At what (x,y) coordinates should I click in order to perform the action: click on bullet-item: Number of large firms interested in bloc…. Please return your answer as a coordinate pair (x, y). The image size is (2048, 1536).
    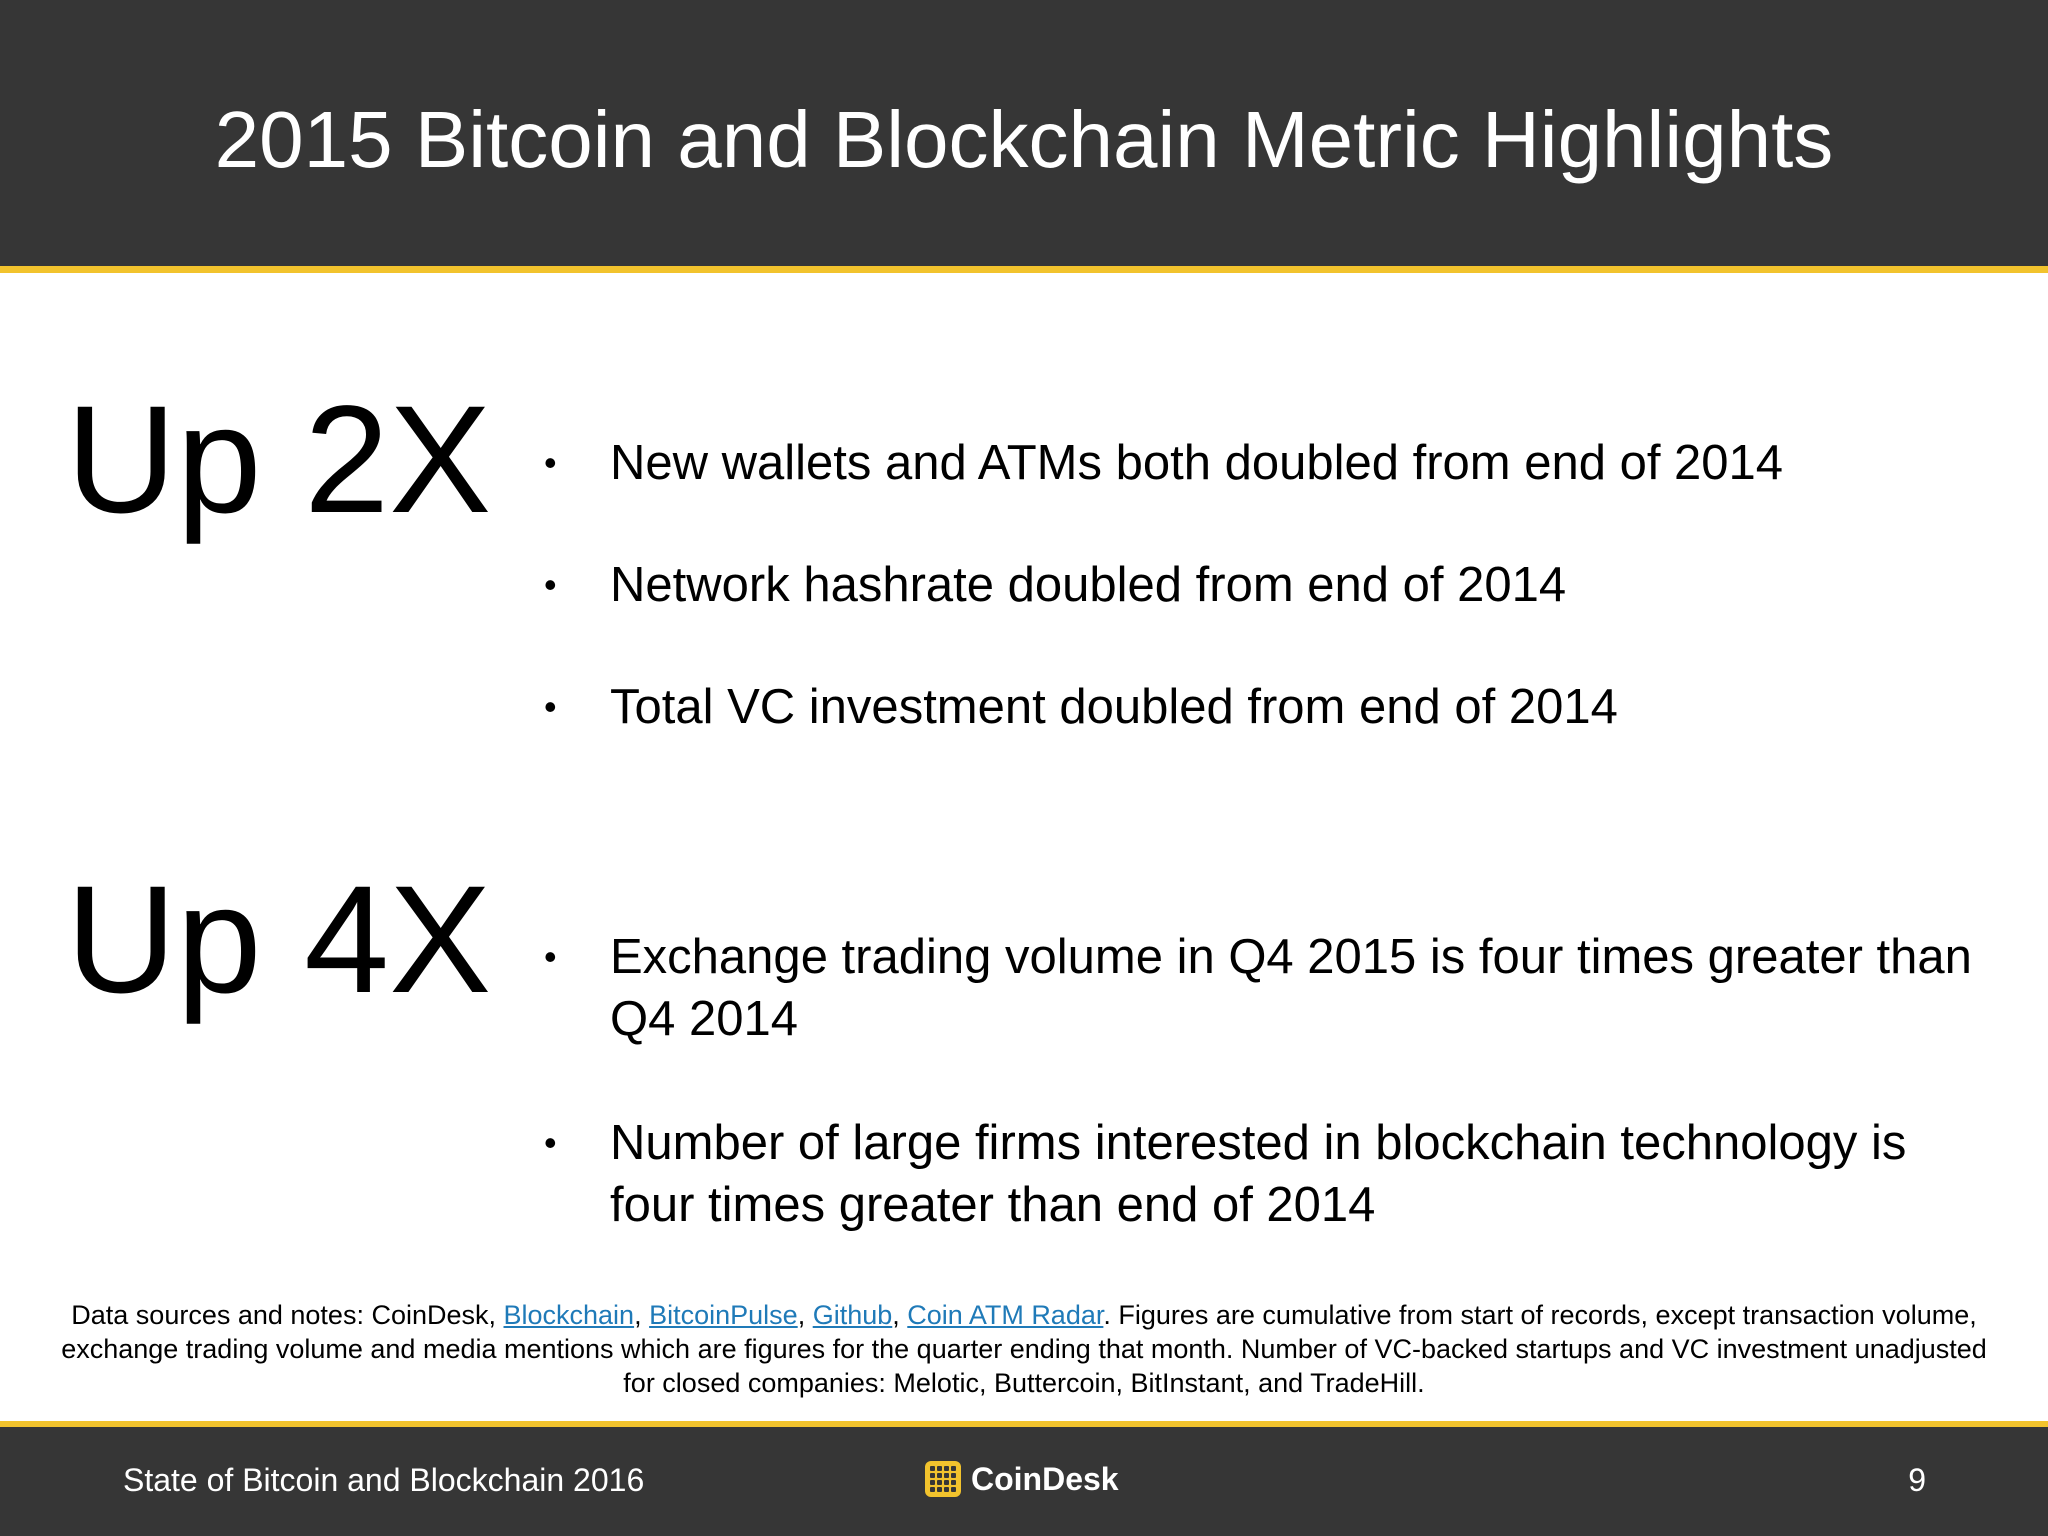
    Looking at the image, I should click on (1270, 1174).